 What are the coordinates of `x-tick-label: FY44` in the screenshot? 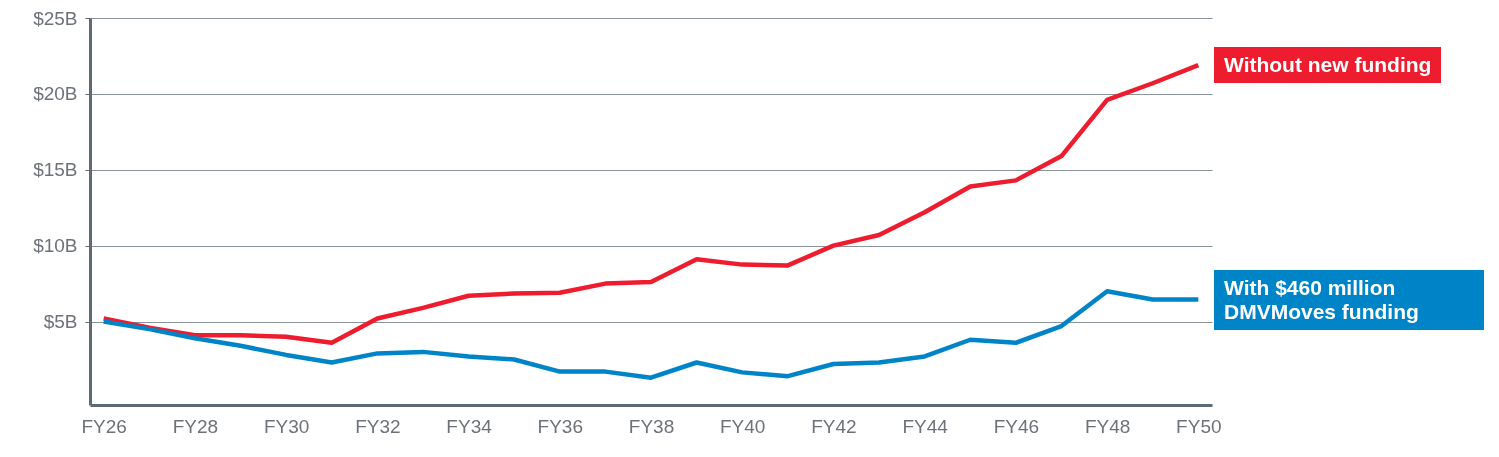 It's located at (925, 426).